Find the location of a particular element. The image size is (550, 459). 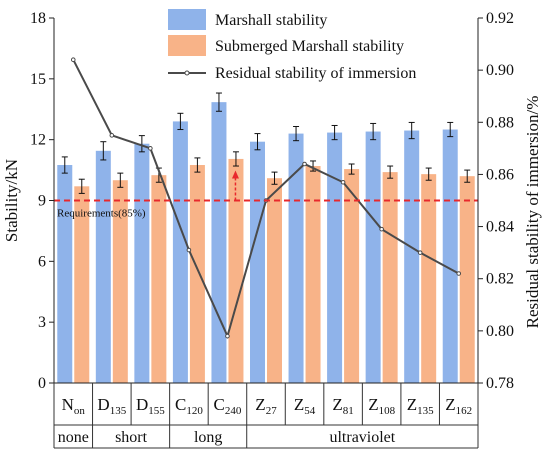

left-axis-title: Stability/kN is located at coordinates (11, 200).